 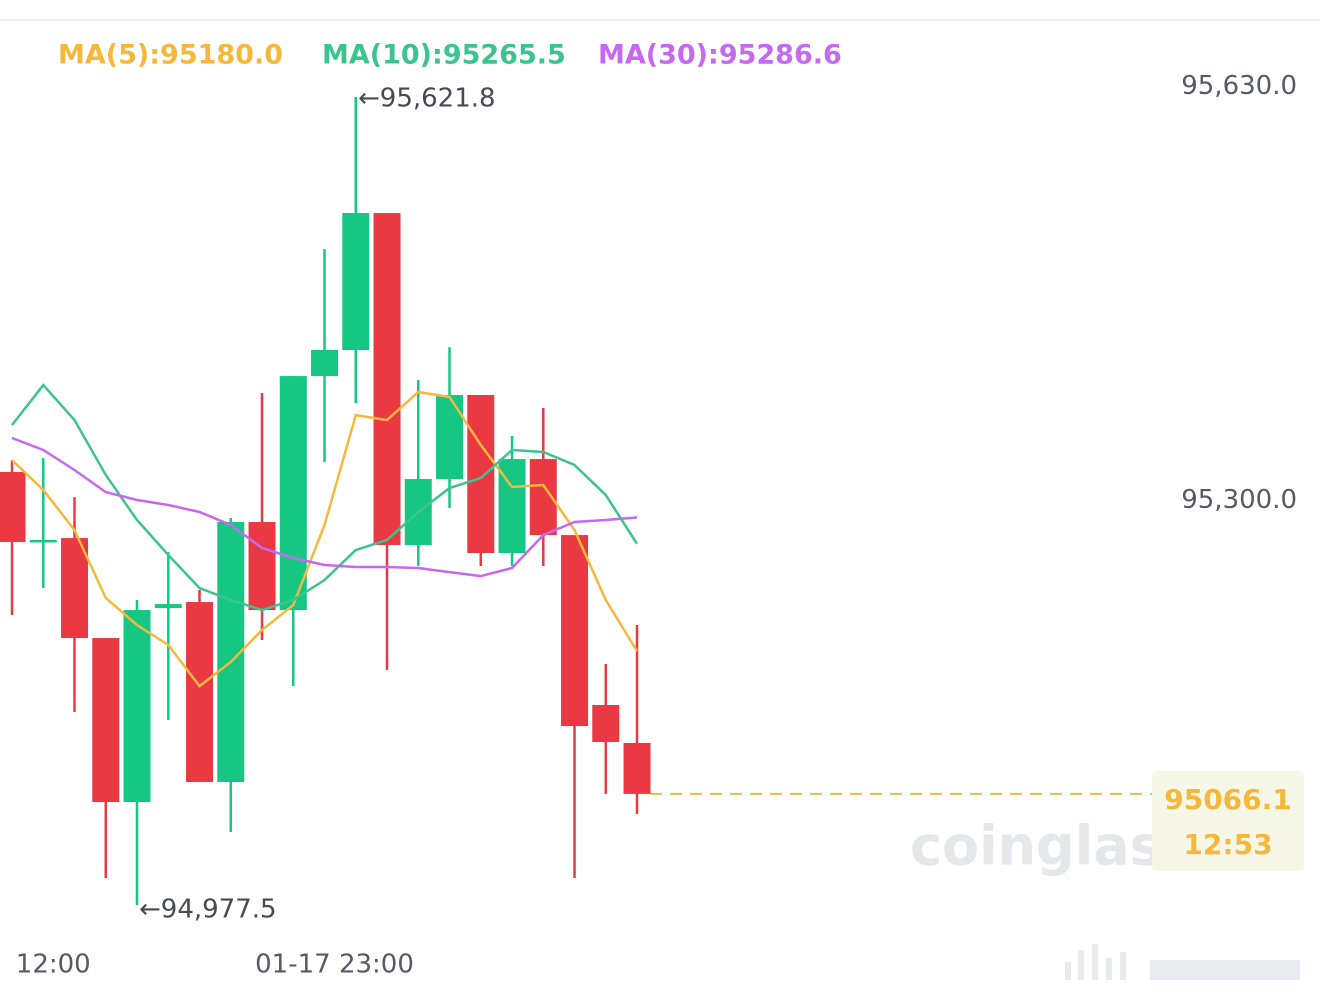 What do you see at coordinates (1052, 846) in the screenshot?
I see `watermark: coinglass` at bounding box center [1052, 846].